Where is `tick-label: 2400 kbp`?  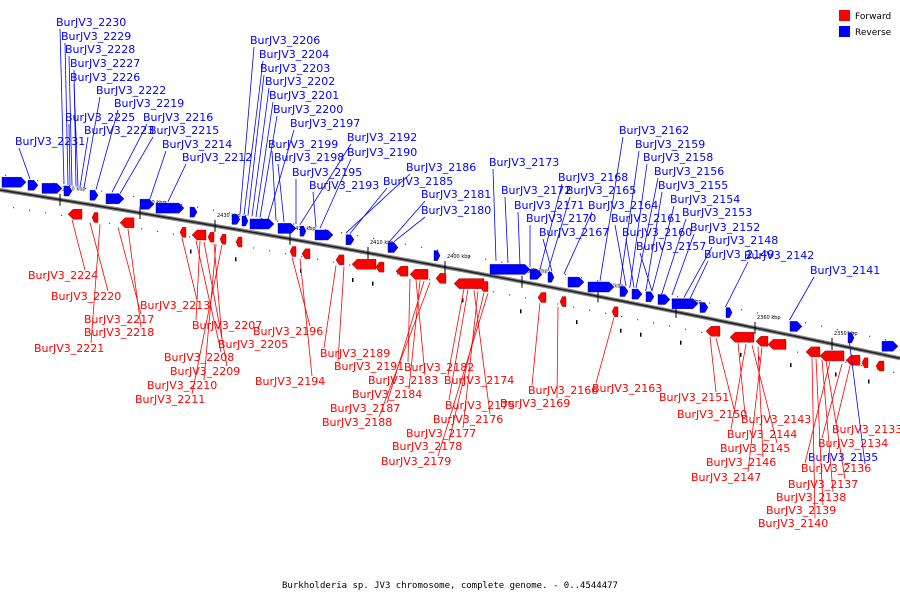
tick-label: 2400 kbp is located at coordinates (459, 257).